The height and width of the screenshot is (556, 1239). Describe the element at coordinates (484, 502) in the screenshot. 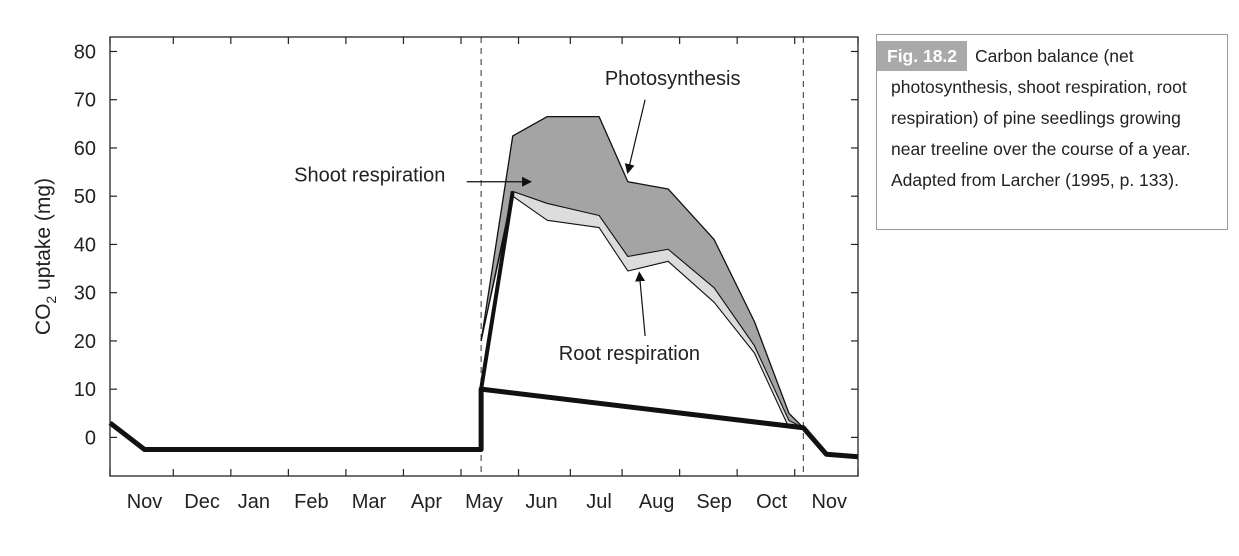

I see `x-tick-label: May` at that location.